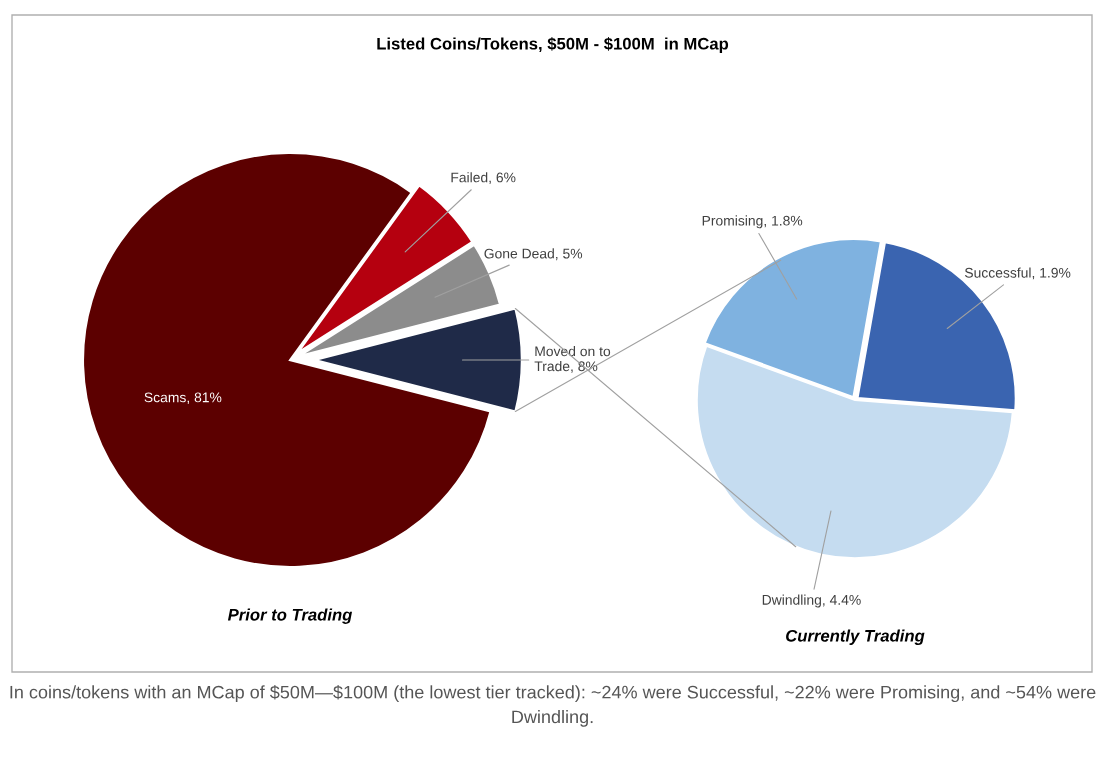 The height and width of the screenshot is (763, 1105). Describe the element at coordinates (1017, 273) in the screenshot. I see `slice-label: Successful, 1.9%` at that location.